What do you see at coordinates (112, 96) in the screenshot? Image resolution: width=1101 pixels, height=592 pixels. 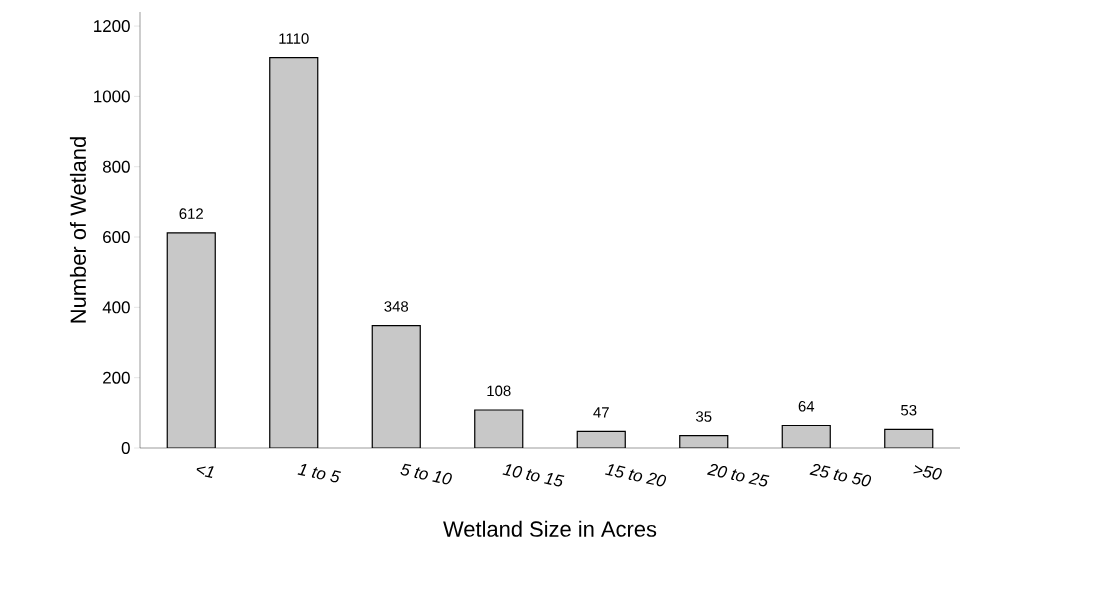 I see `y-tick-label: 1000` at bounding box center [112, 96].